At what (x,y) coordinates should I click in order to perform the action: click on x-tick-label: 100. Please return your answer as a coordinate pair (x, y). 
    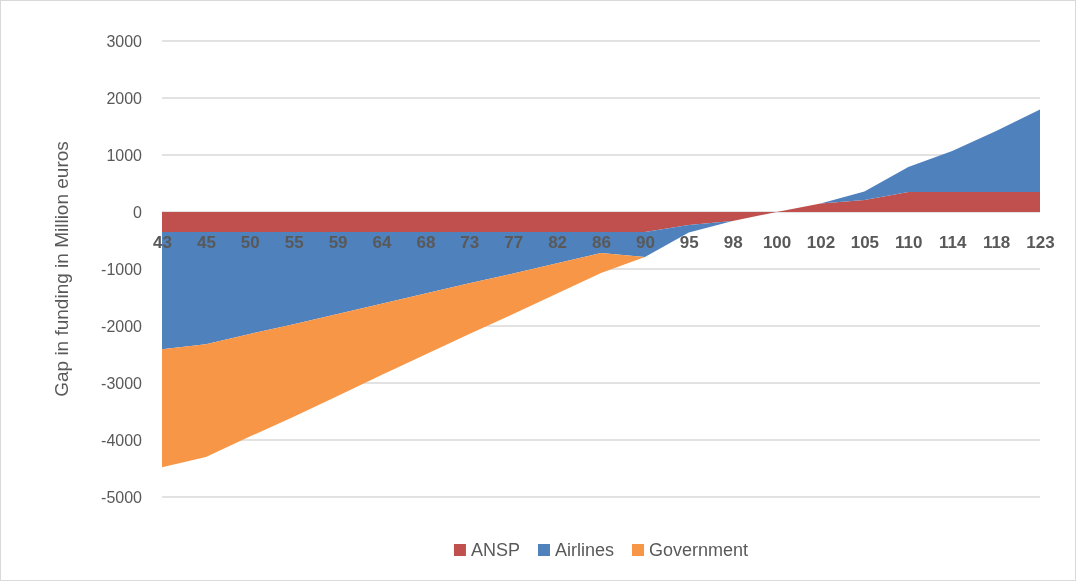
    Looking at the image, I should click on (777, 243).